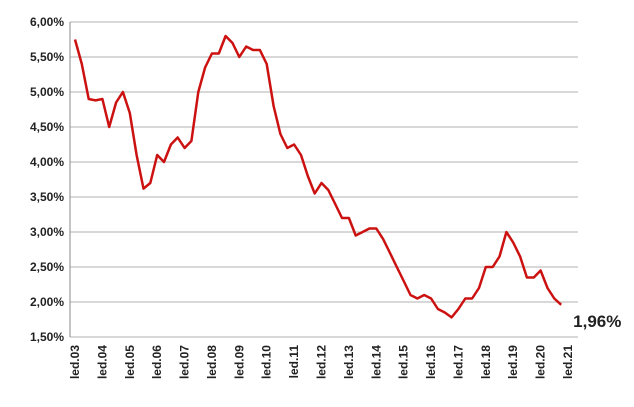 The width and height of the screenshot is (634, 407). I want to click on x-tick-label: led.08, so click(212, 362).